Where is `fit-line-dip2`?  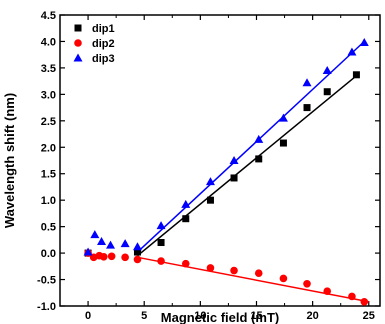
fit-line-dip2 is located at coordinates (253, 279).